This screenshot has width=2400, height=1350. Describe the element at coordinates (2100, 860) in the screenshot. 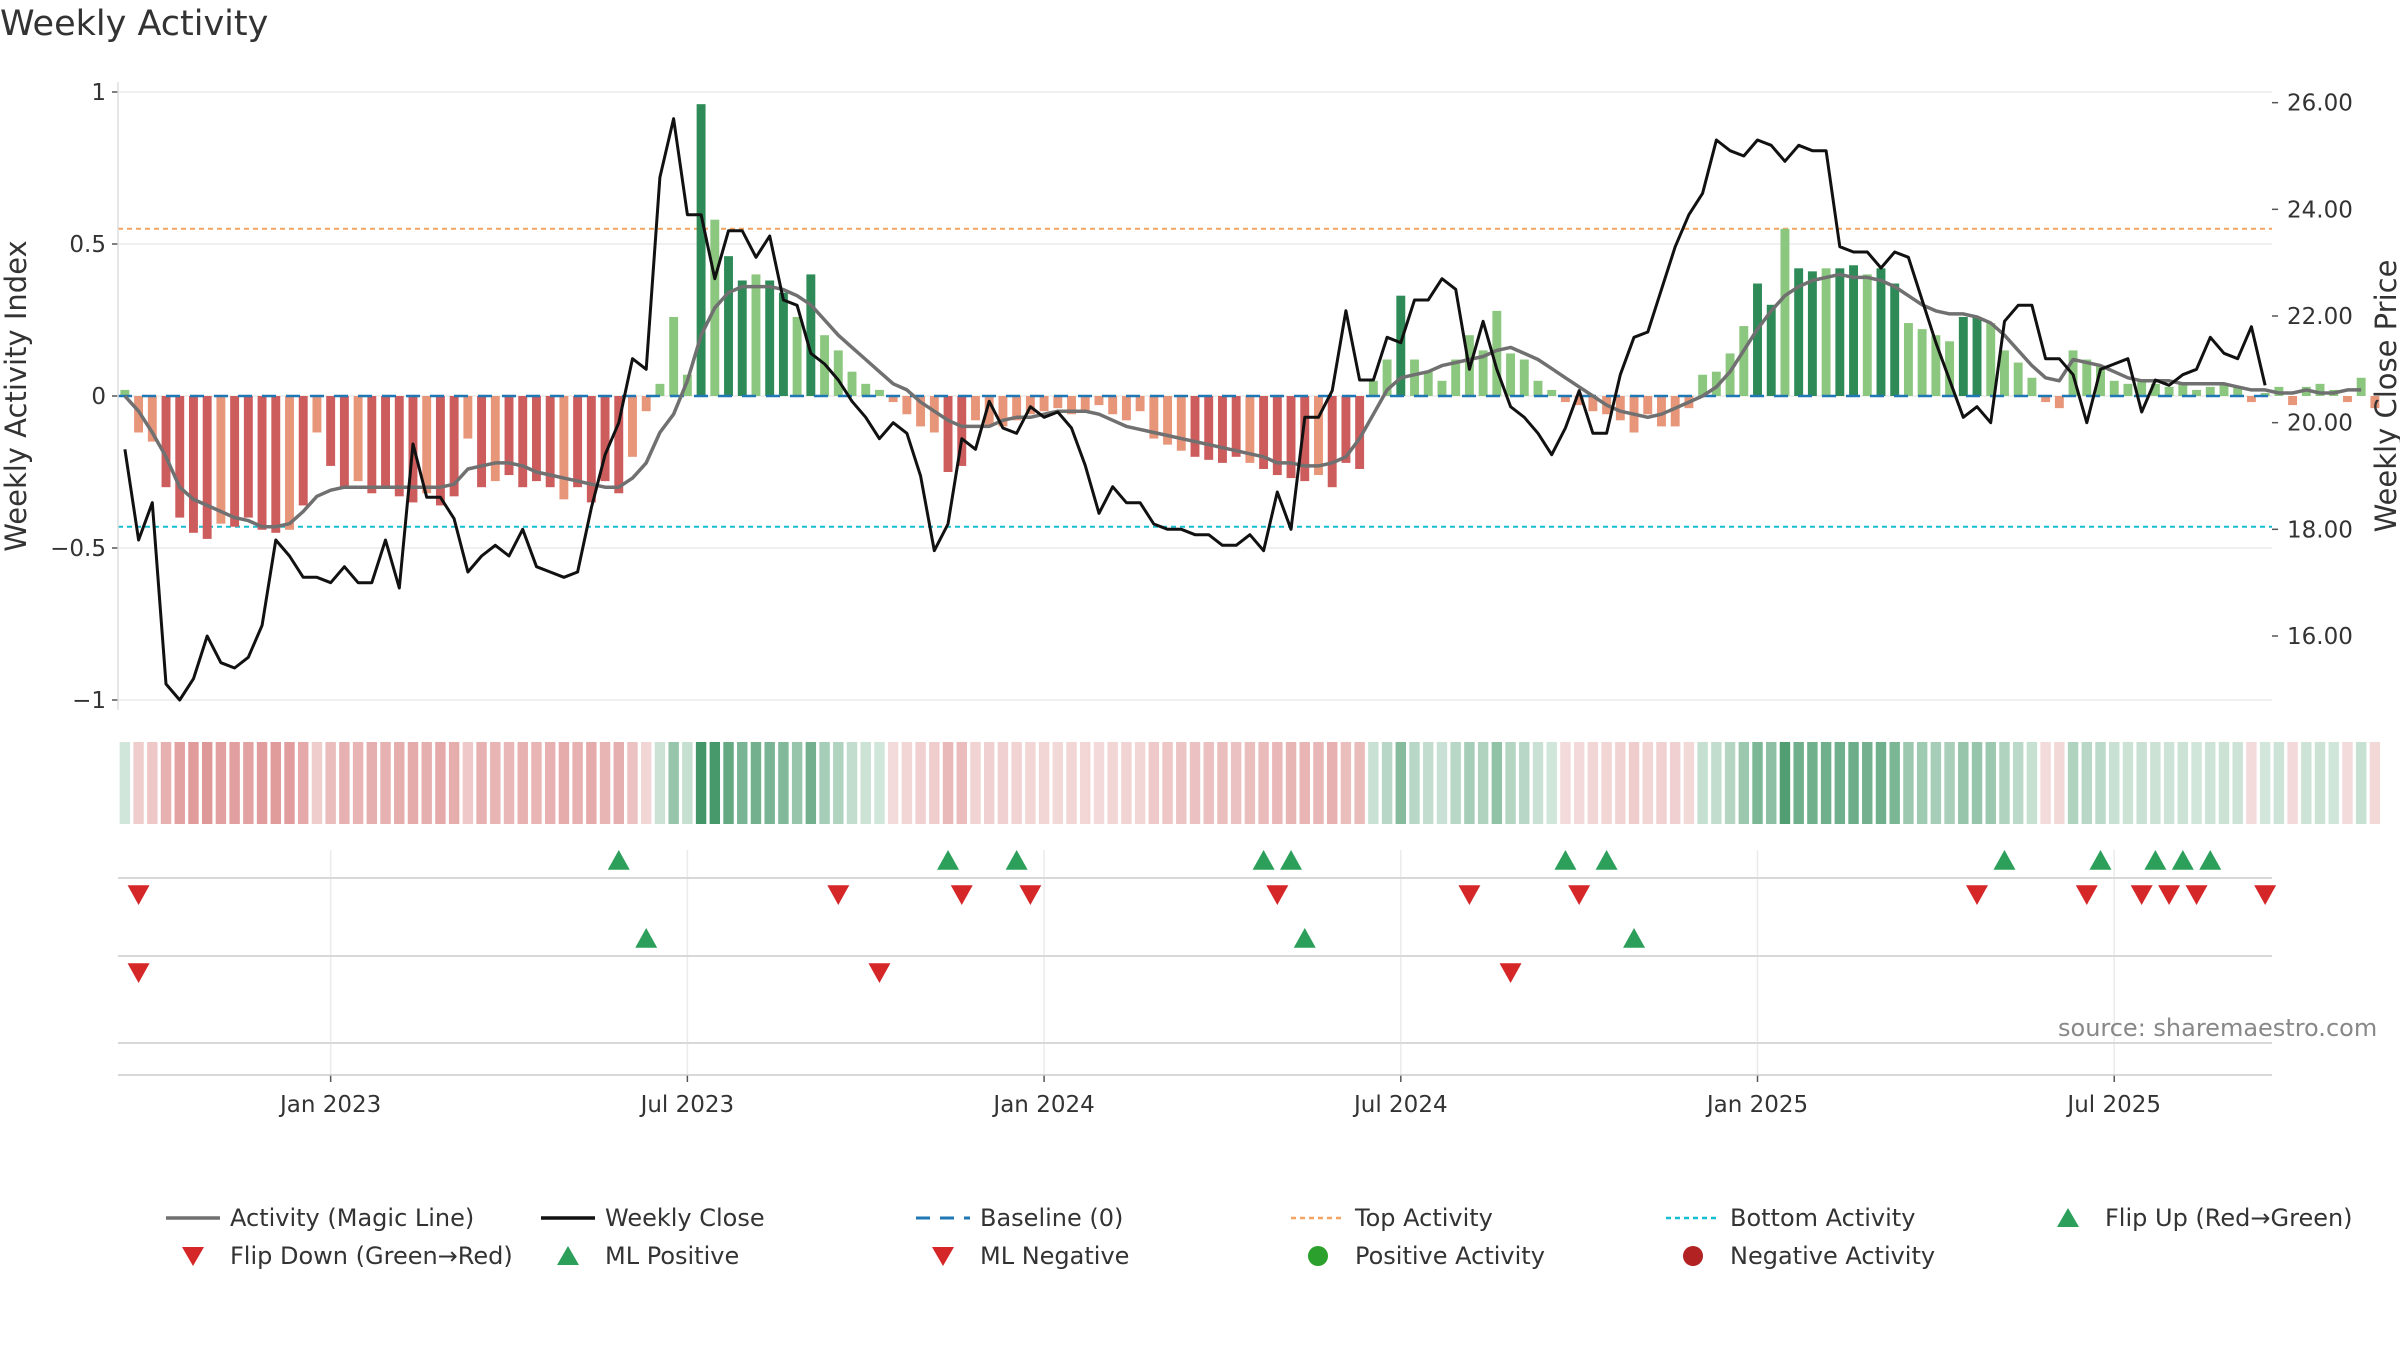

I see `flip-up-marker` at that location.